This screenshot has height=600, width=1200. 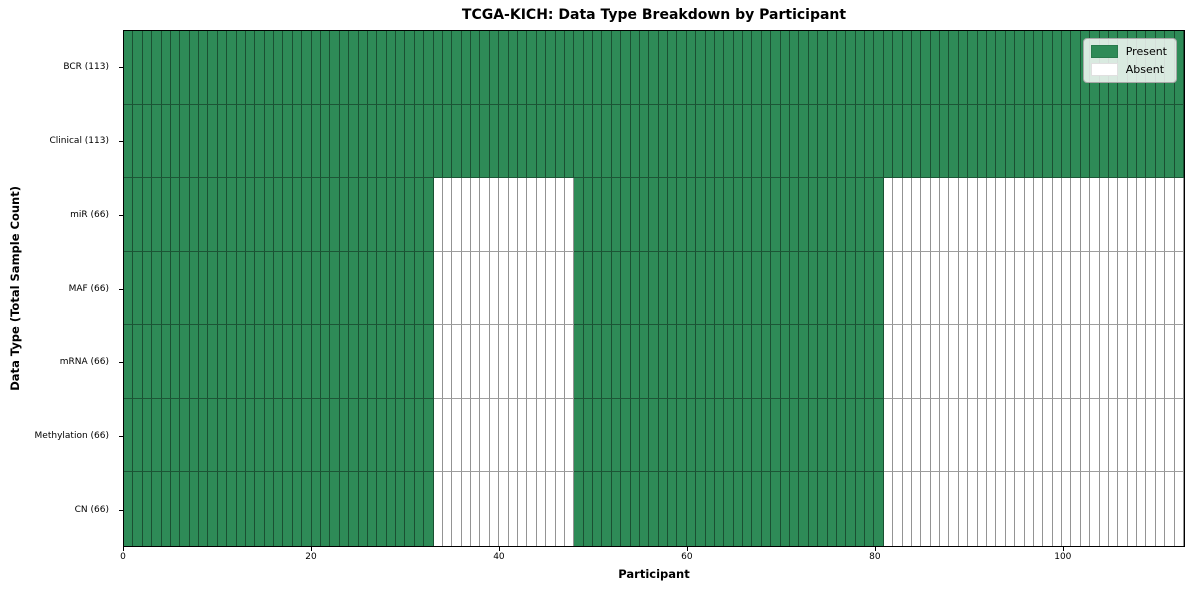 I want to click on y-tick-label: CN (66), so click(x=91, y=510).